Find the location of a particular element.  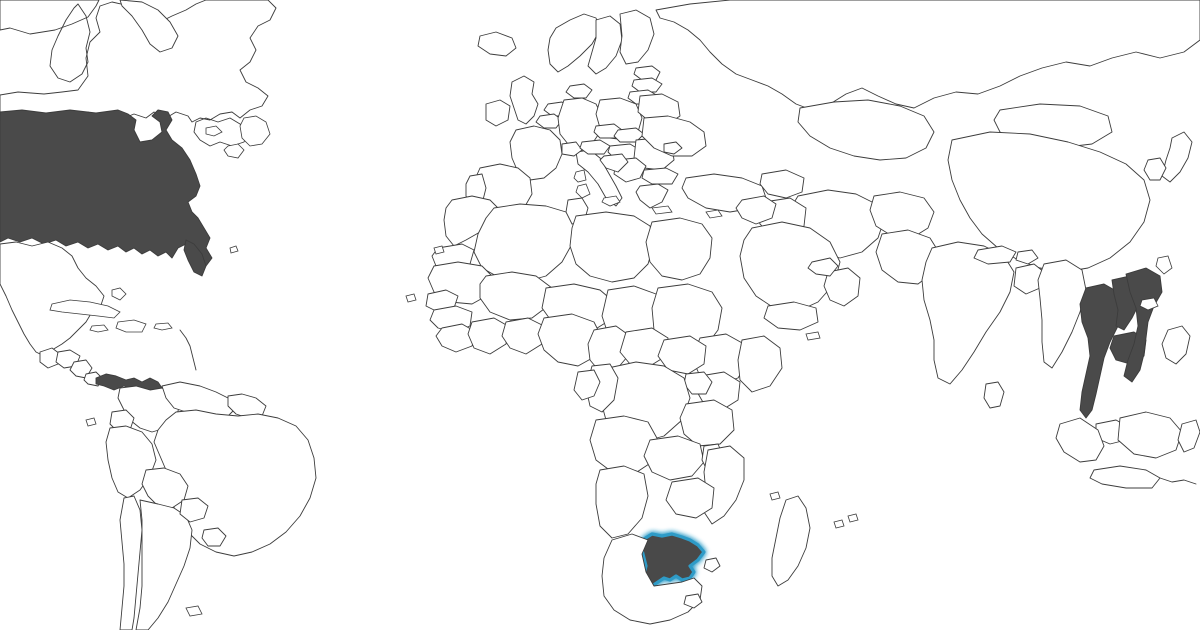

country-canada is located at coordinates (50, 17).